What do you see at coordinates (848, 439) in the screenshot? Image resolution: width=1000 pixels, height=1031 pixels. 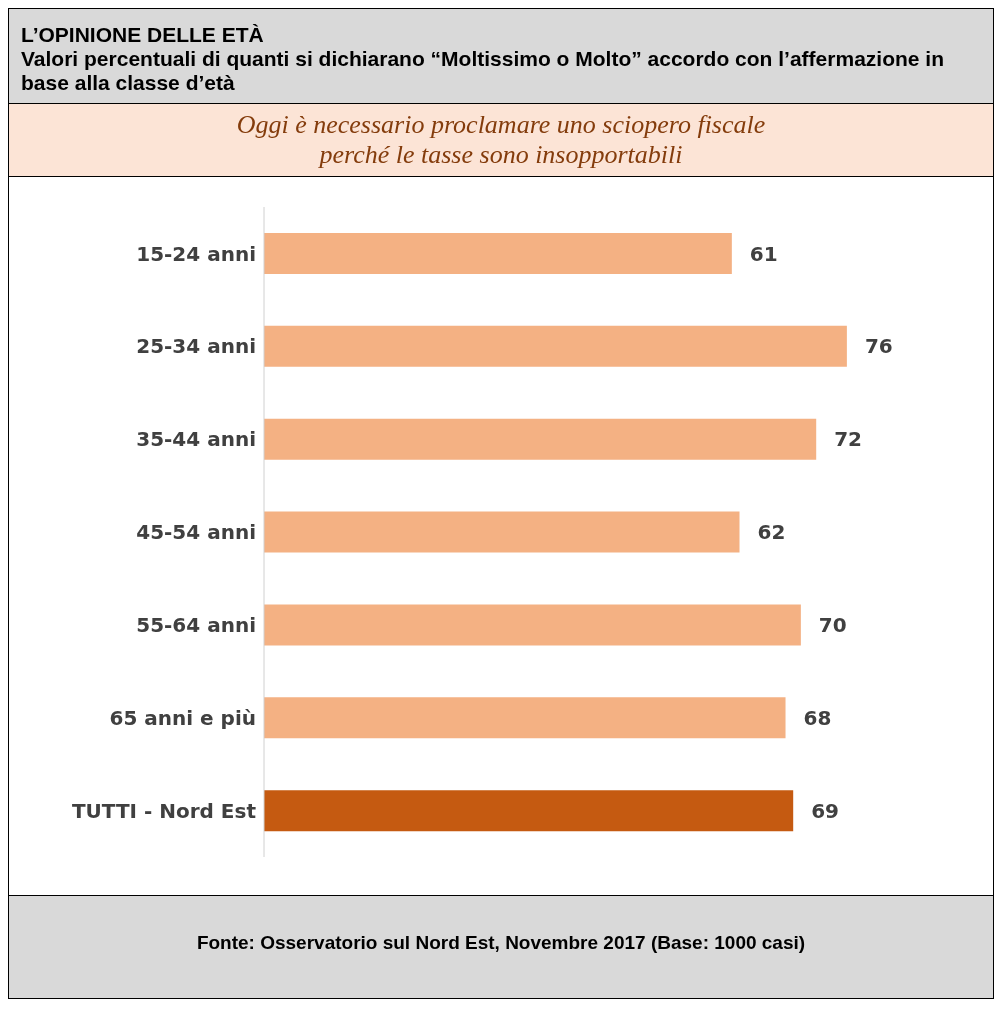 I see `data-label: 72` at bounding box center [848, 439].